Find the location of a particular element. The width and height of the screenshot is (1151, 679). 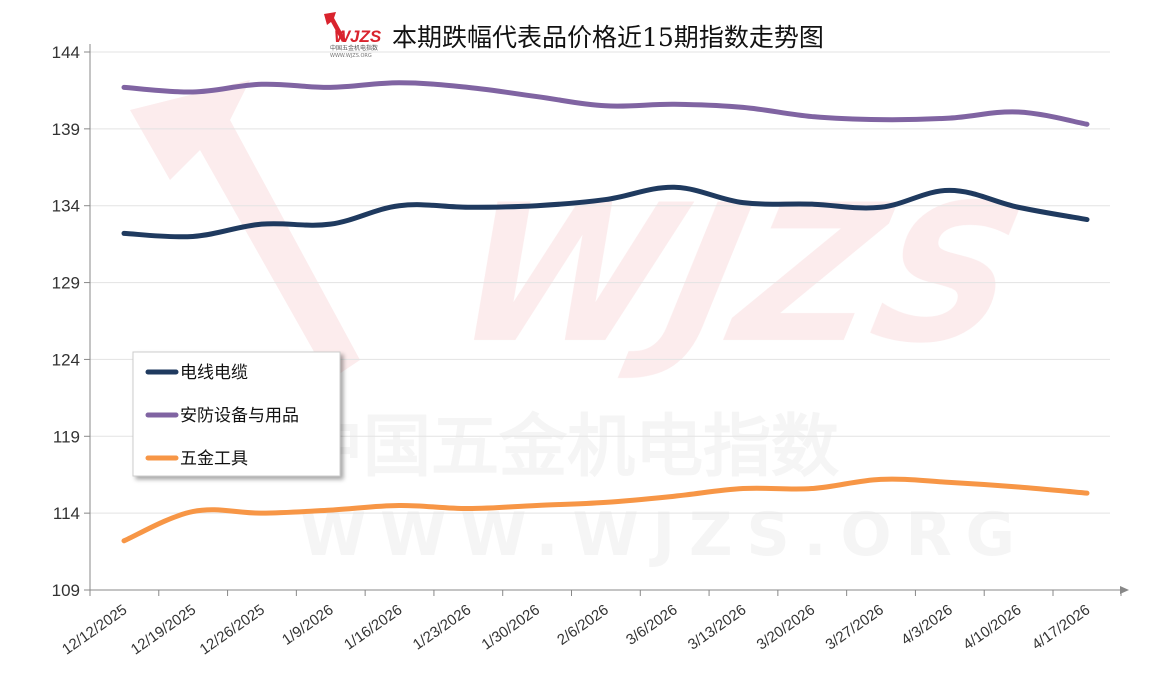

y-tick-label: 144 is located at coordinates (66, 52).